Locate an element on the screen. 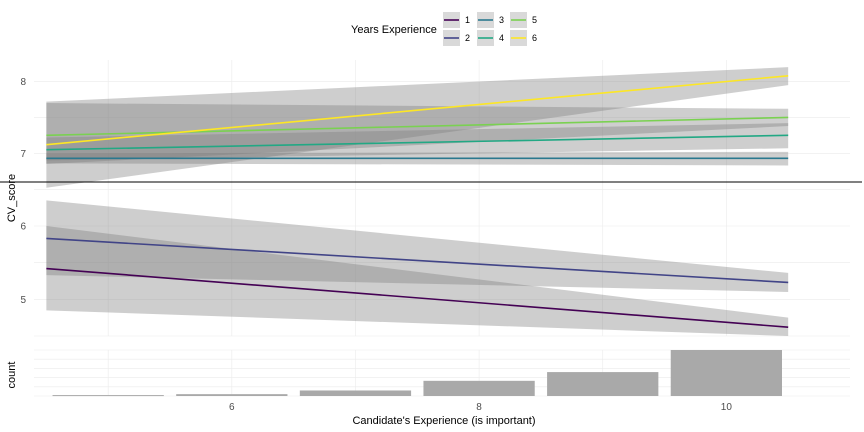  legend-label-3: 3 is located at coordinates (501, 20).